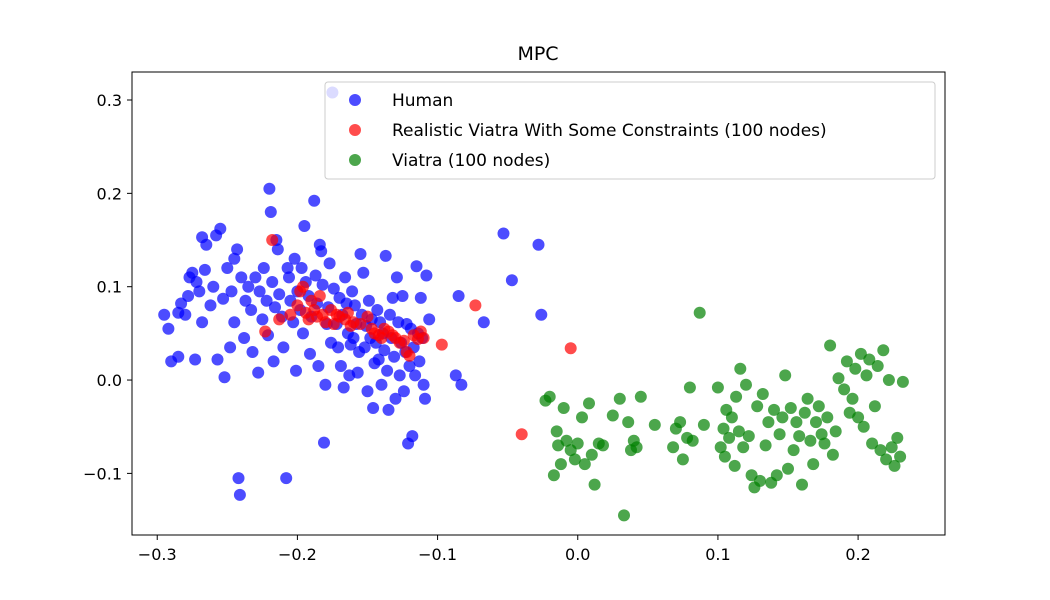 The width and height of the screenshot is (1050, 600). Describe the element at coordinates (537, 54) in the screenshot. I see `chart-title: MPC` at that location.